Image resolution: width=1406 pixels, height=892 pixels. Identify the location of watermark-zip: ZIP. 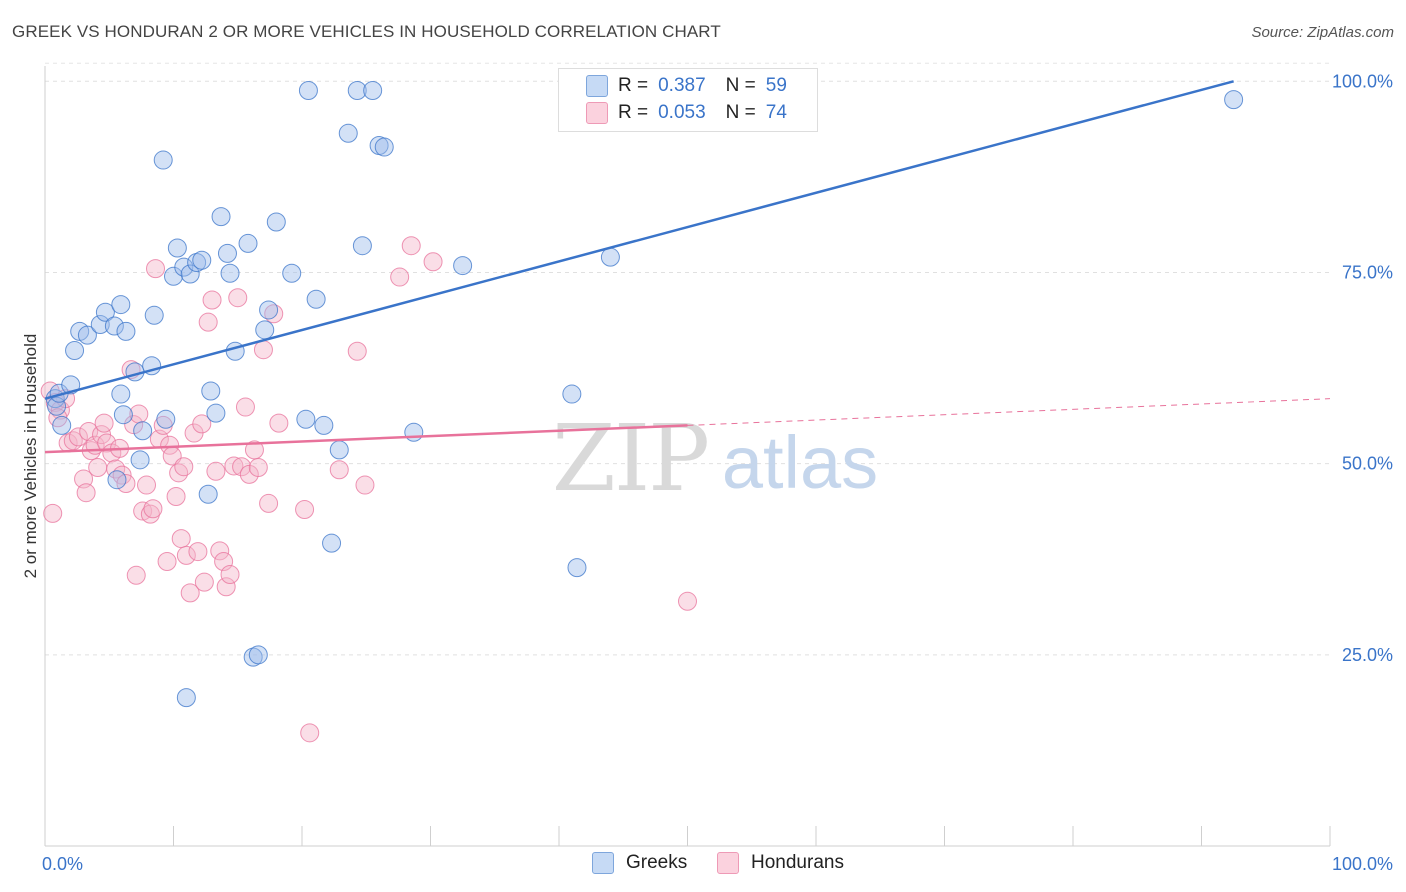
(630, 458).